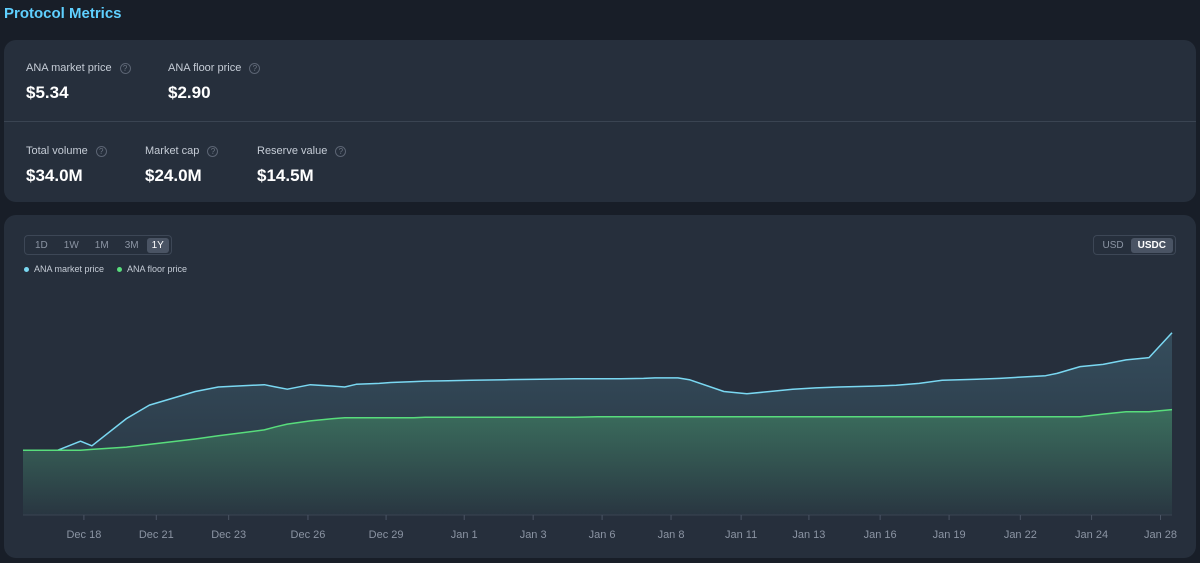  What do you see at coordinates (228, 535) in the screenshot?
I see `x-tick-label: Dec 23` at bounding box center [228, 535].